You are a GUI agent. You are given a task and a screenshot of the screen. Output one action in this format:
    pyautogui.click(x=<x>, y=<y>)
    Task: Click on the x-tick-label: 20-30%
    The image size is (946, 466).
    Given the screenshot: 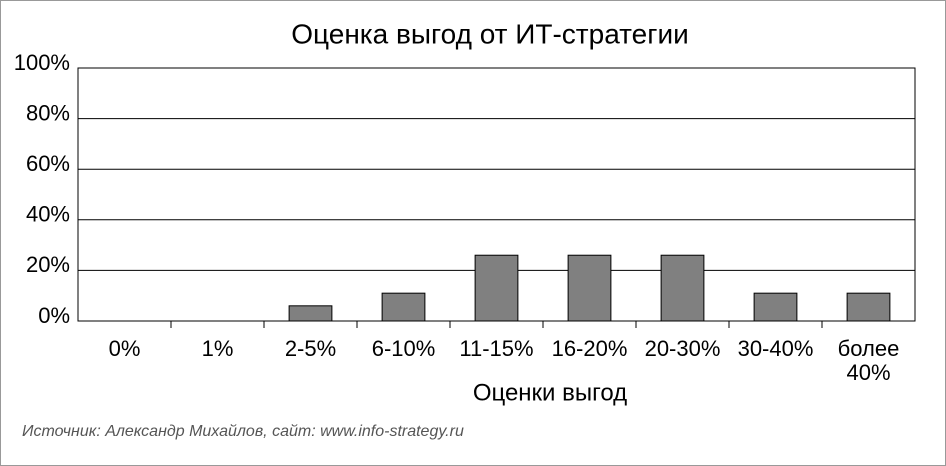 What is the action you would take?
    pyautogui.click(x=682, y=348)
    